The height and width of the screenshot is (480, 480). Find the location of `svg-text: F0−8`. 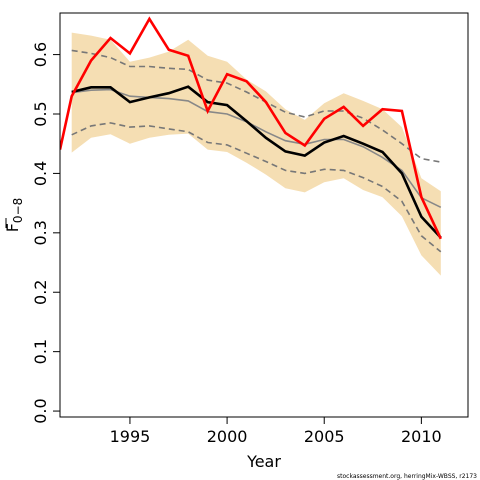

svg-text: F0−8 is located at coordinates (14, 215).